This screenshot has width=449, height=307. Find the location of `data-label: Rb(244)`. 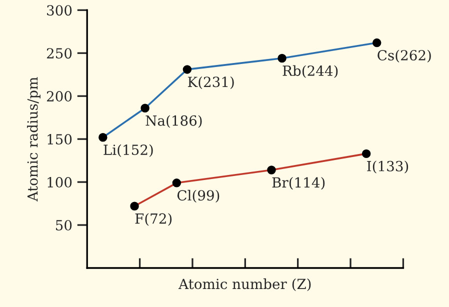

data-label: Rb(244) is located at coordinates (310, 71).